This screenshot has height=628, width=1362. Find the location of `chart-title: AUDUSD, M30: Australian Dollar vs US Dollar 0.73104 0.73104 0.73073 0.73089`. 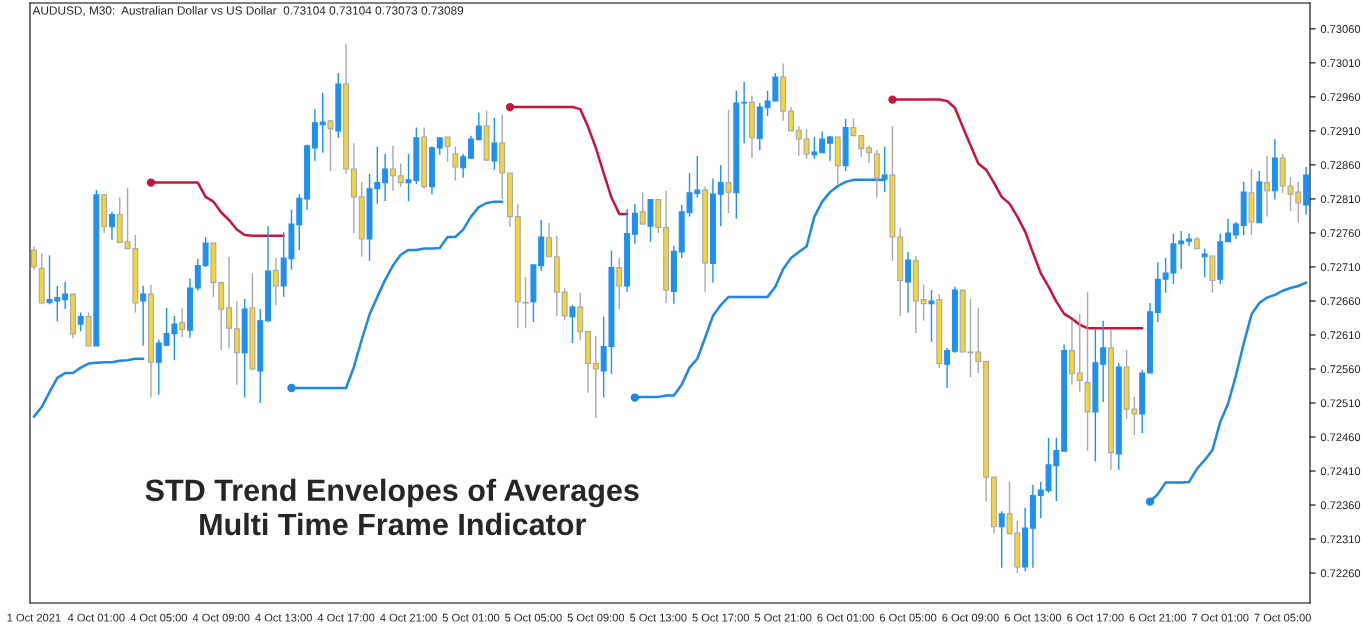

chart-title: AUDUSD, M30: Australian Dollar vs US Dollar 0.73104 0.73104 0.73073 0.73089 is located at coordinates (248, 11).